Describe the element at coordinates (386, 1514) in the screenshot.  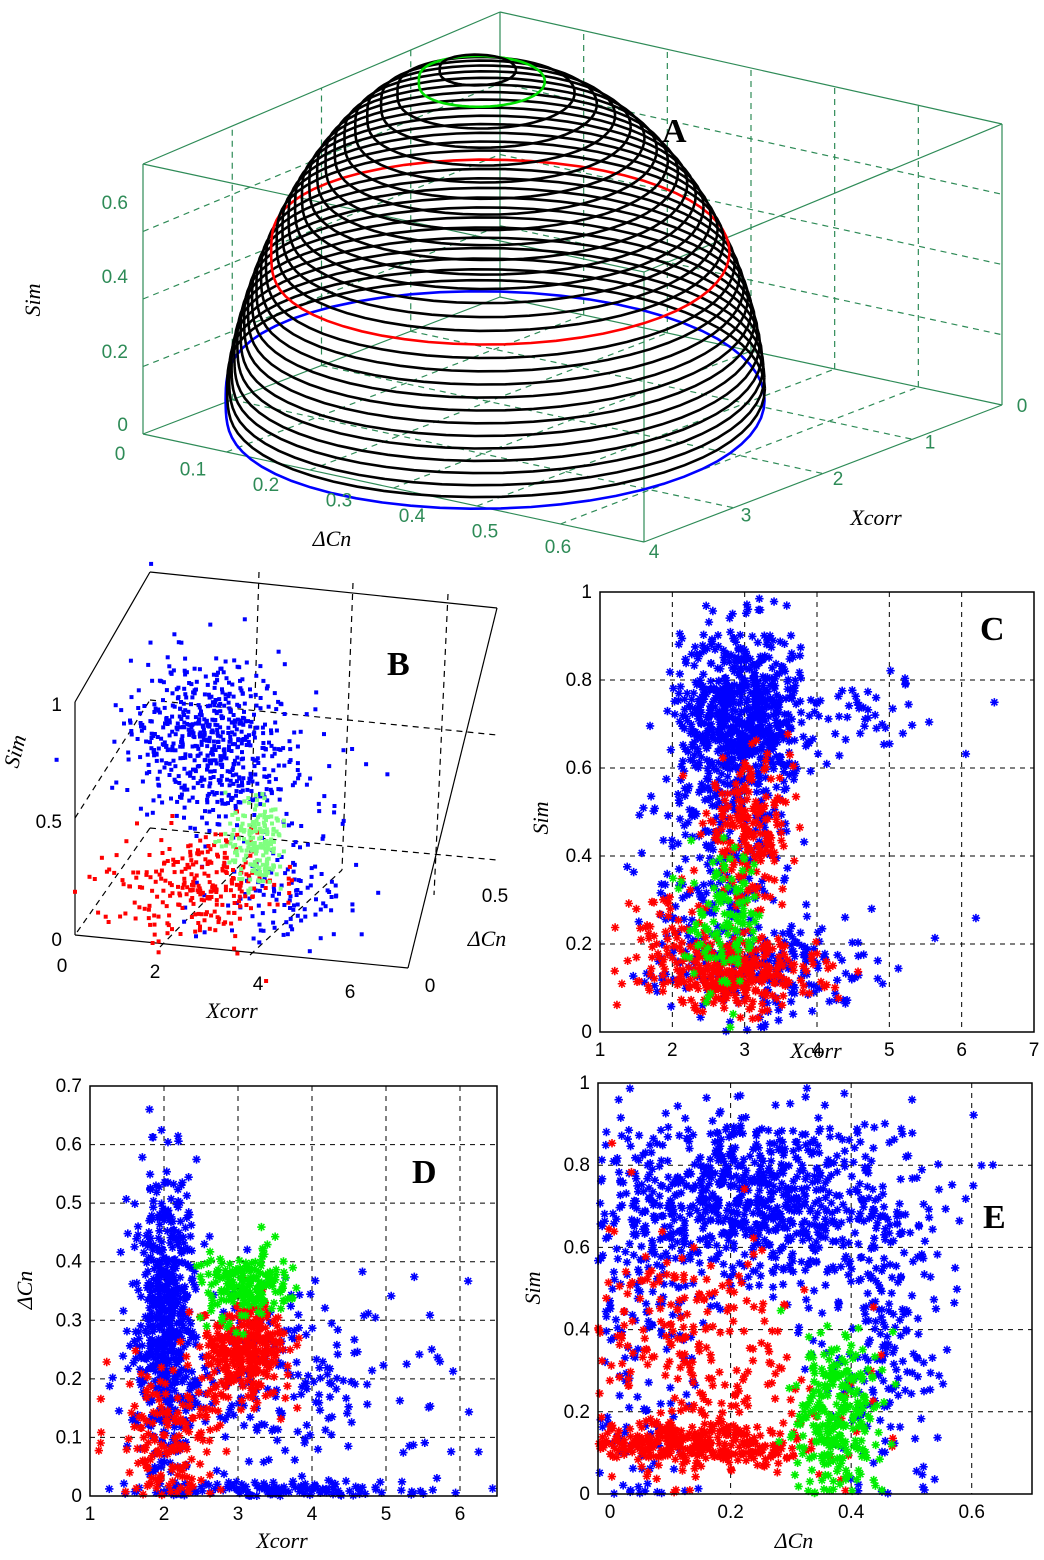
I see `panel-d-xtick: 5` at that location.